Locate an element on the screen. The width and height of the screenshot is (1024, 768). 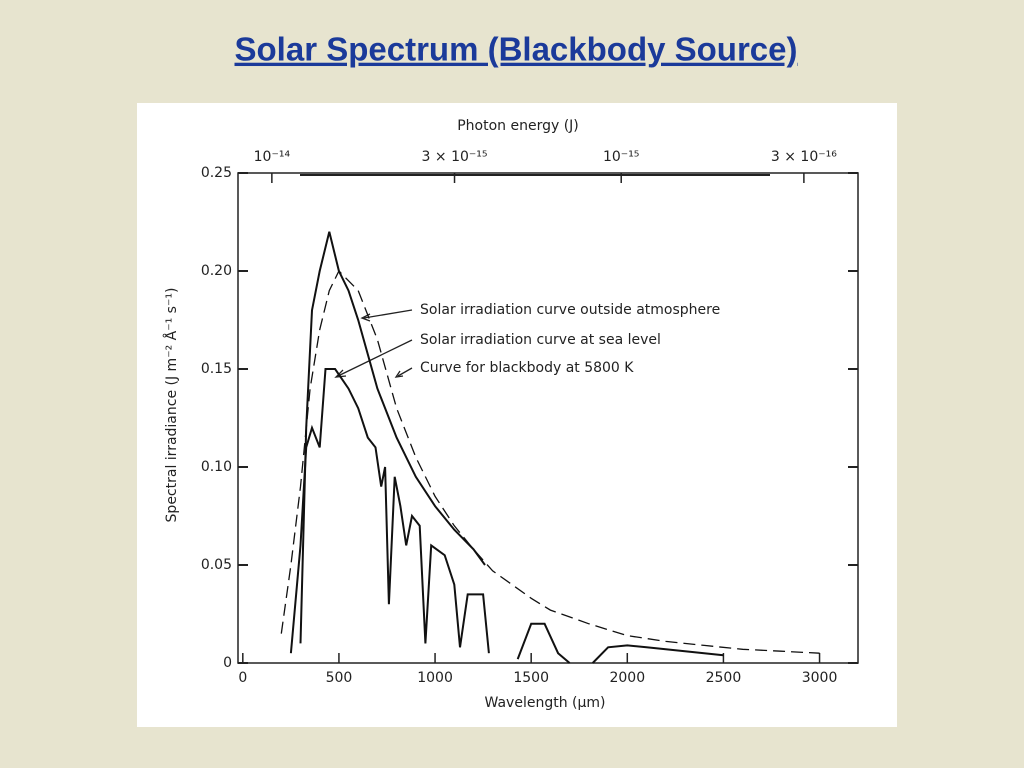
y-tick-label: 0.25 is located at coordinates (216, 173).